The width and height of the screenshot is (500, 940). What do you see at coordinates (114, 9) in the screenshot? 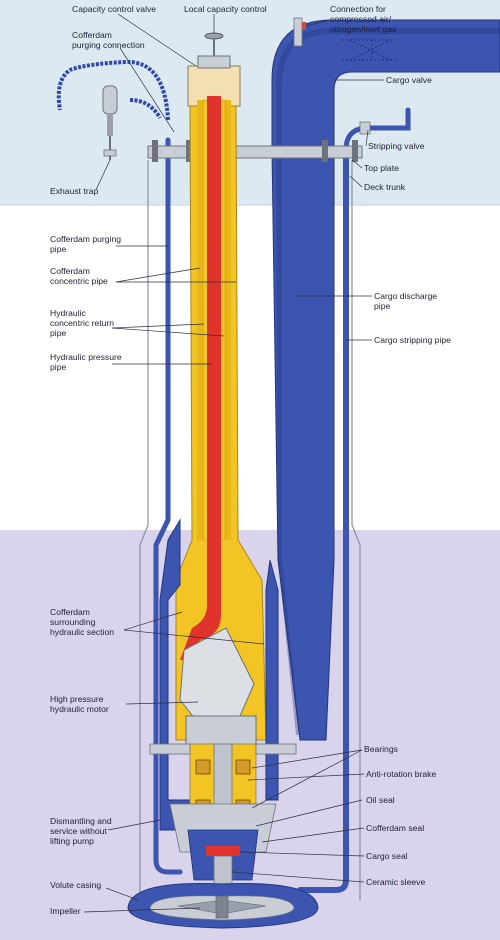
I see `label-capacity-control-valve: Capacity control valve` at bounding box center [114, 9].